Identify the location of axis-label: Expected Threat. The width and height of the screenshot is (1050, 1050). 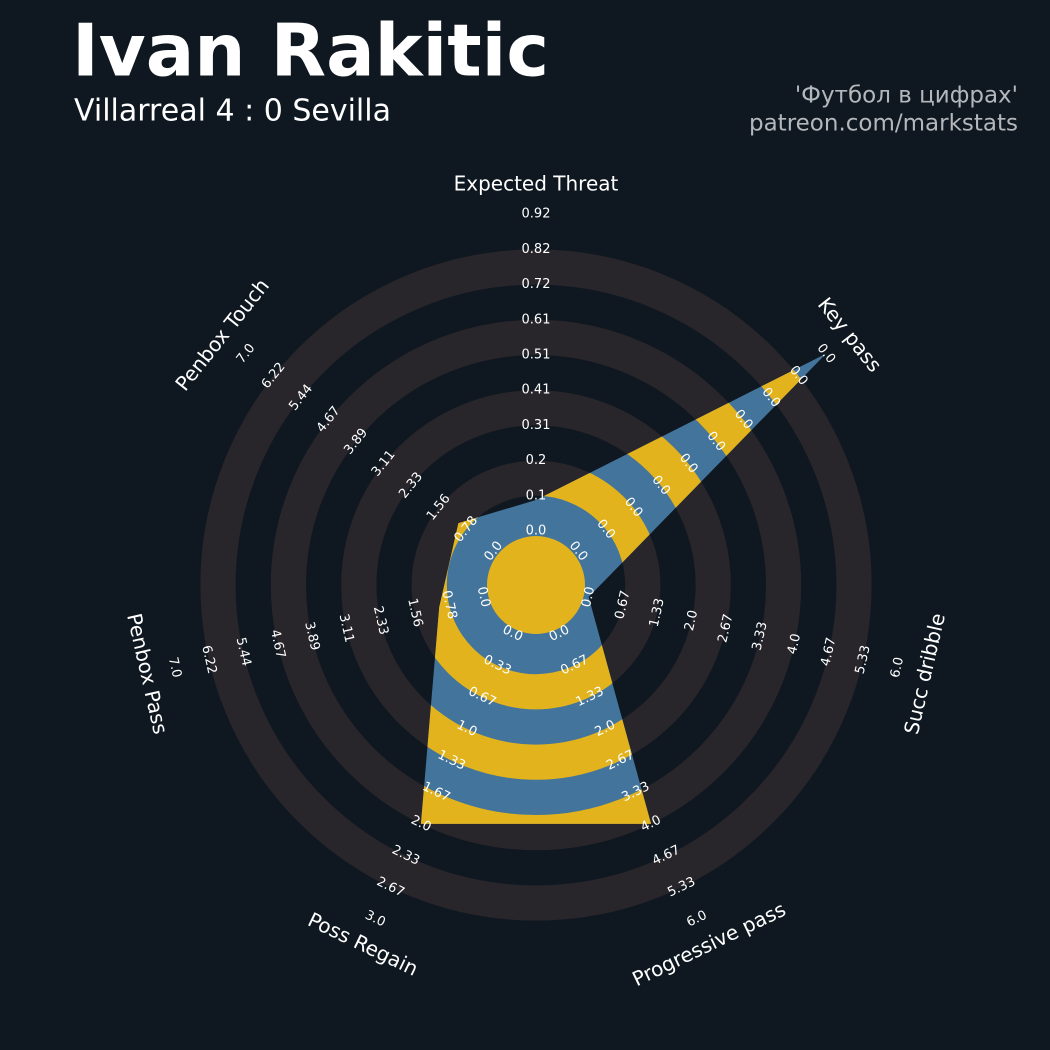
(536, 184).